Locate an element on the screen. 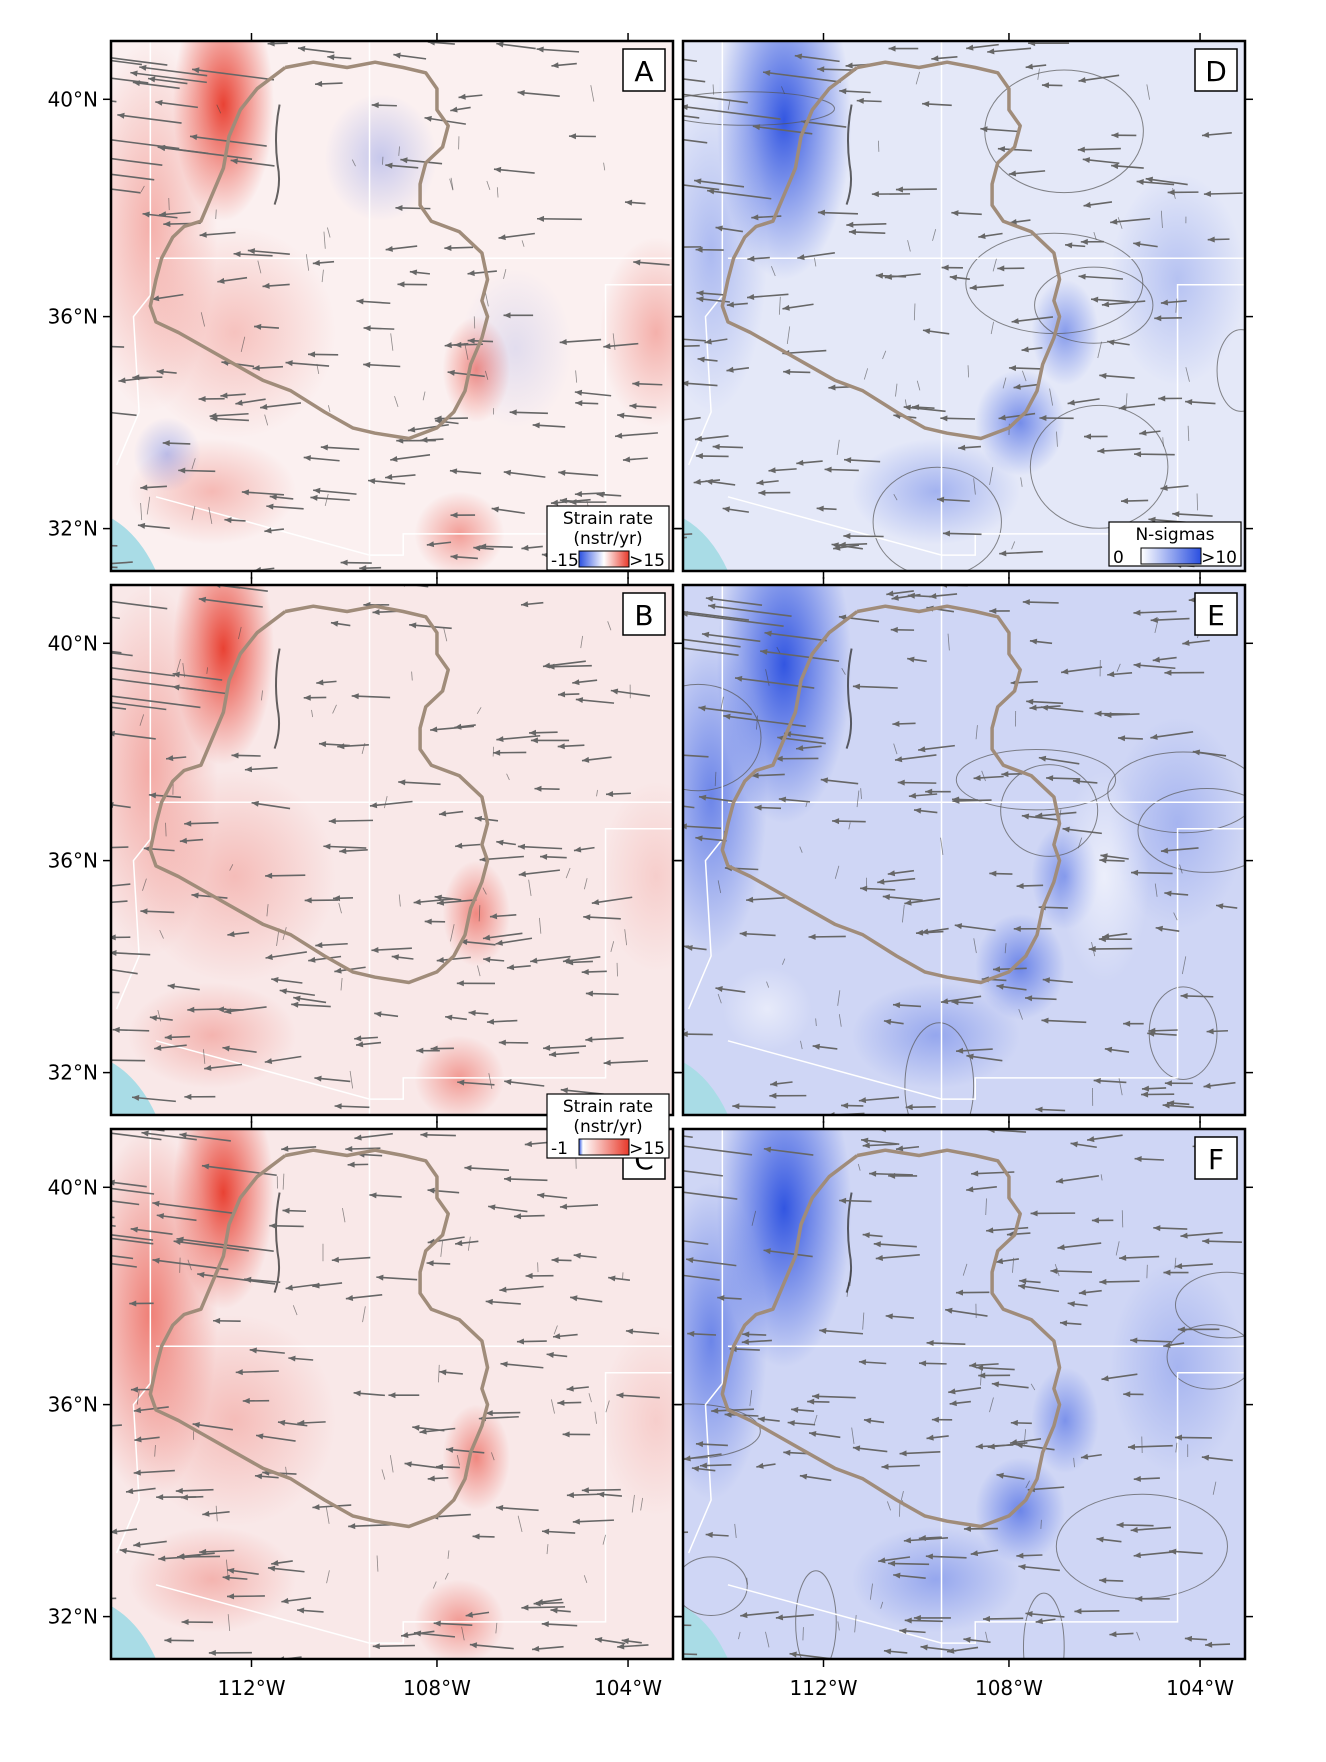  svg-text: -15 is located at coordinates (565, 561).